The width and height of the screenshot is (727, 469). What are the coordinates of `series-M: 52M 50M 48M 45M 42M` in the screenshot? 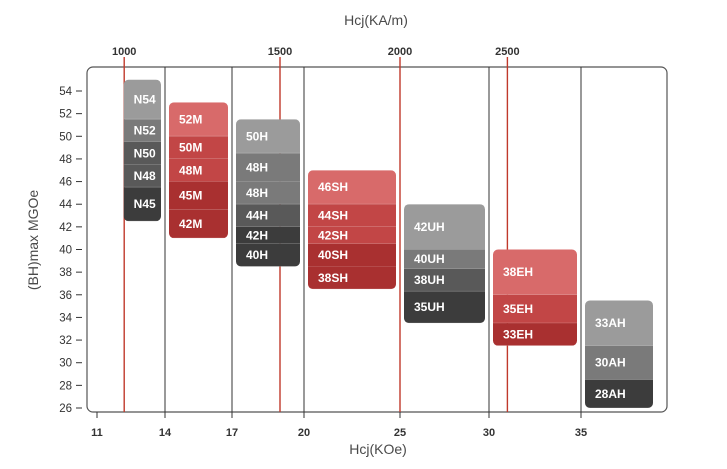 It's located at (198, 170).